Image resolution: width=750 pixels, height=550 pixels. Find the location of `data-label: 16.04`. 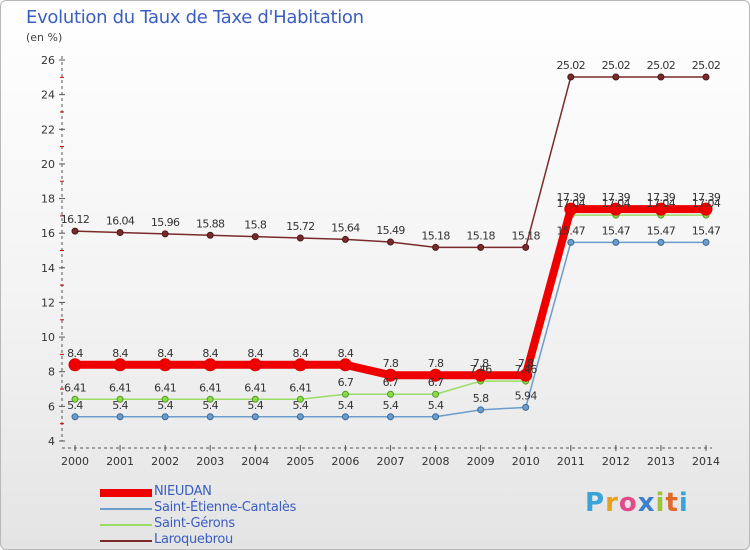

data-label: 16.04 is located at coordinates (120, 220).